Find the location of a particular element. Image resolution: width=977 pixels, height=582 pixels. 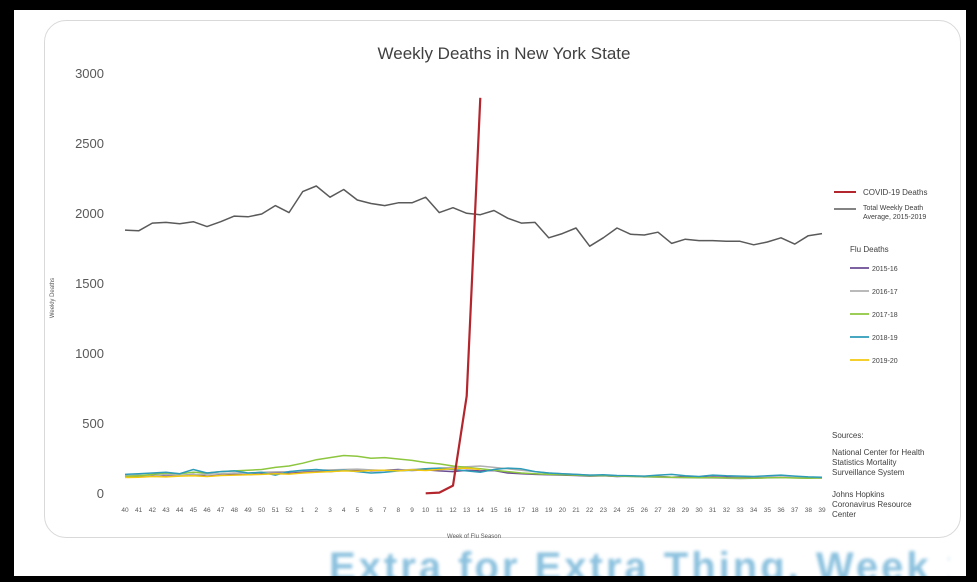

x-tick-label: 36 is located at coordinates (781, 510).